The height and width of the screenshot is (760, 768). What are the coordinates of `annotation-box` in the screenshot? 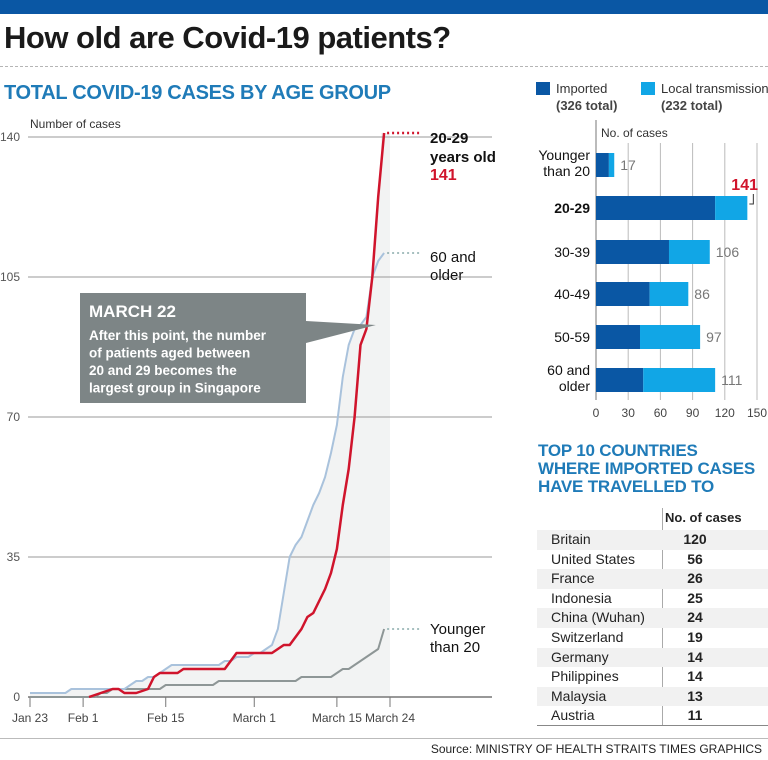 It's located at (193, 348).